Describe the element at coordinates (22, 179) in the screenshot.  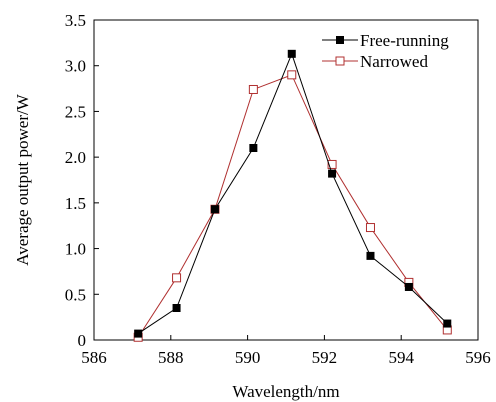
I see `y-axis-title: Average output power/W` at that location.